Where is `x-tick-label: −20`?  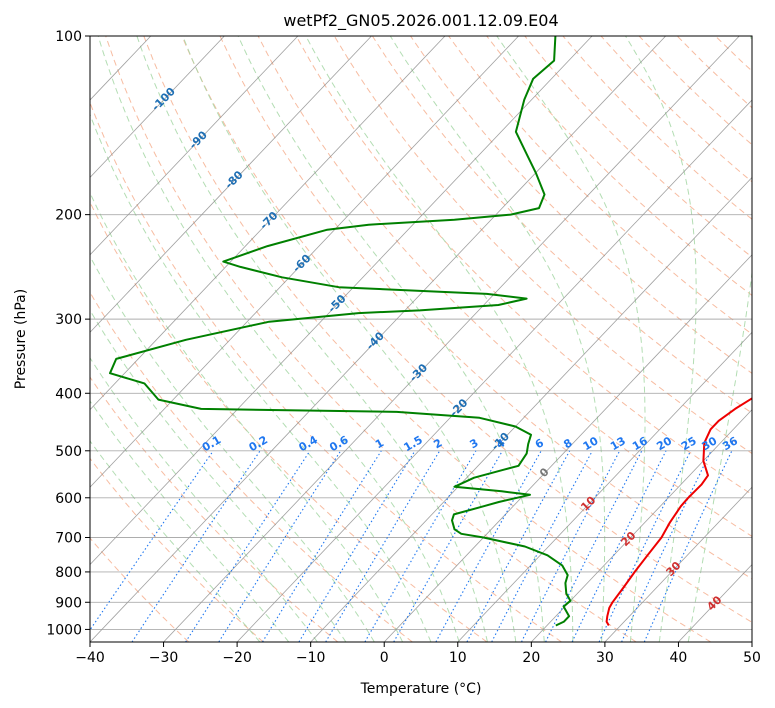
x-tick-label: −20 is located at coordinates (237, 658).